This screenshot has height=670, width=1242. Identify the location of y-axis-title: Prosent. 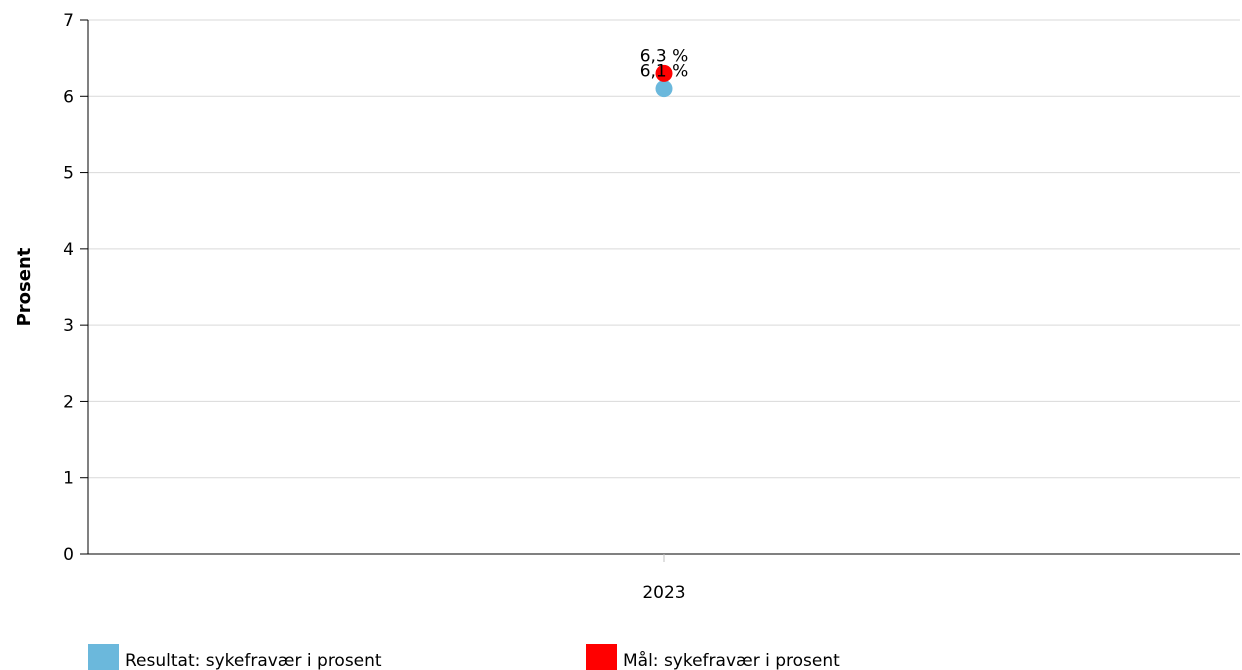
(24, 286).